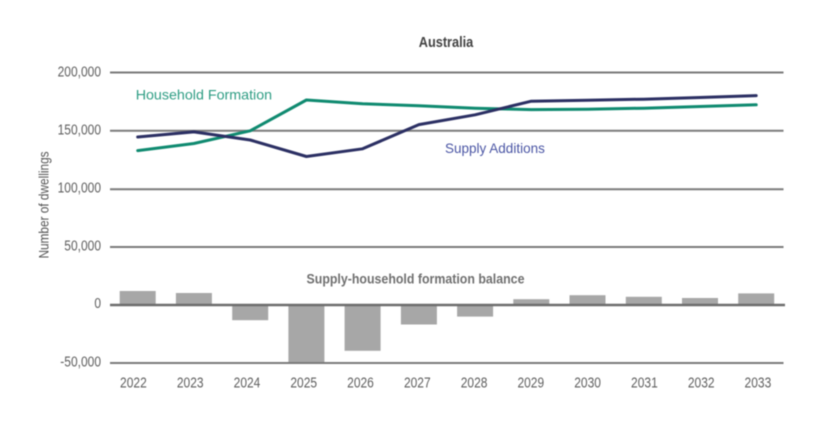 The width and height of the screenshot is (835, 446). What do you see at coordinates (530, 382) in the screenshot?
I see `svg-text: 2029` at bounding box center [530, 382].